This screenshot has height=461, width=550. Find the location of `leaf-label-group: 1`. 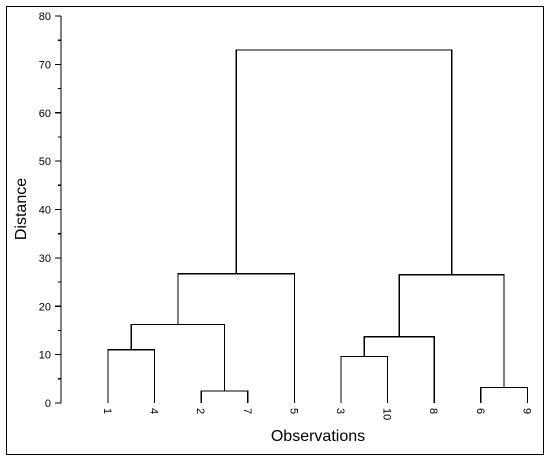

leaf-label-group: 1 is located at coordinates (107, 411).